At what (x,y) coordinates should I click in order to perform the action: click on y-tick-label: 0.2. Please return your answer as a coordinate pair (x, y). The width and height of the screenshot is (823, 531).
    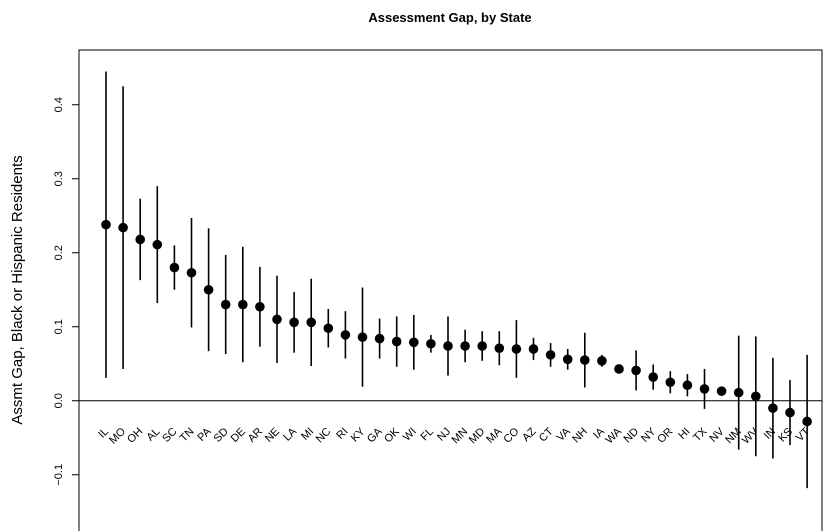
    Looking at the image, I should click on (59, 252).